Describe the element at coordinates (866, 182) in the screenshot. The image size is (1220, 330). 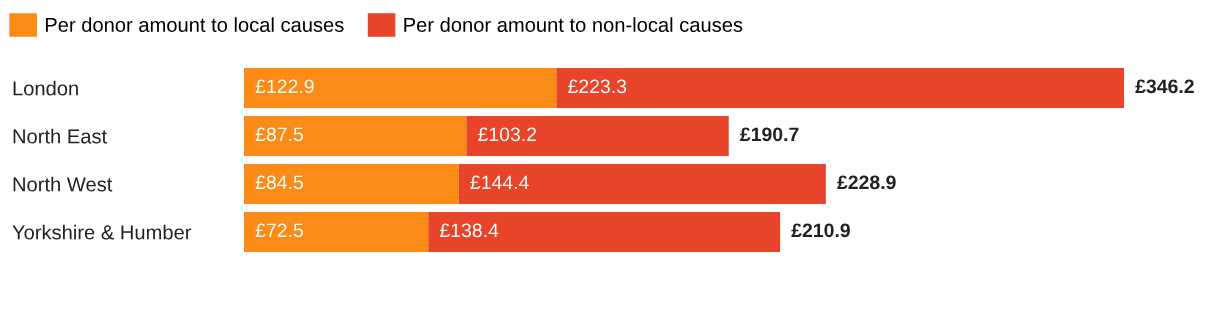
I see `total-label: £228.9` at that location.